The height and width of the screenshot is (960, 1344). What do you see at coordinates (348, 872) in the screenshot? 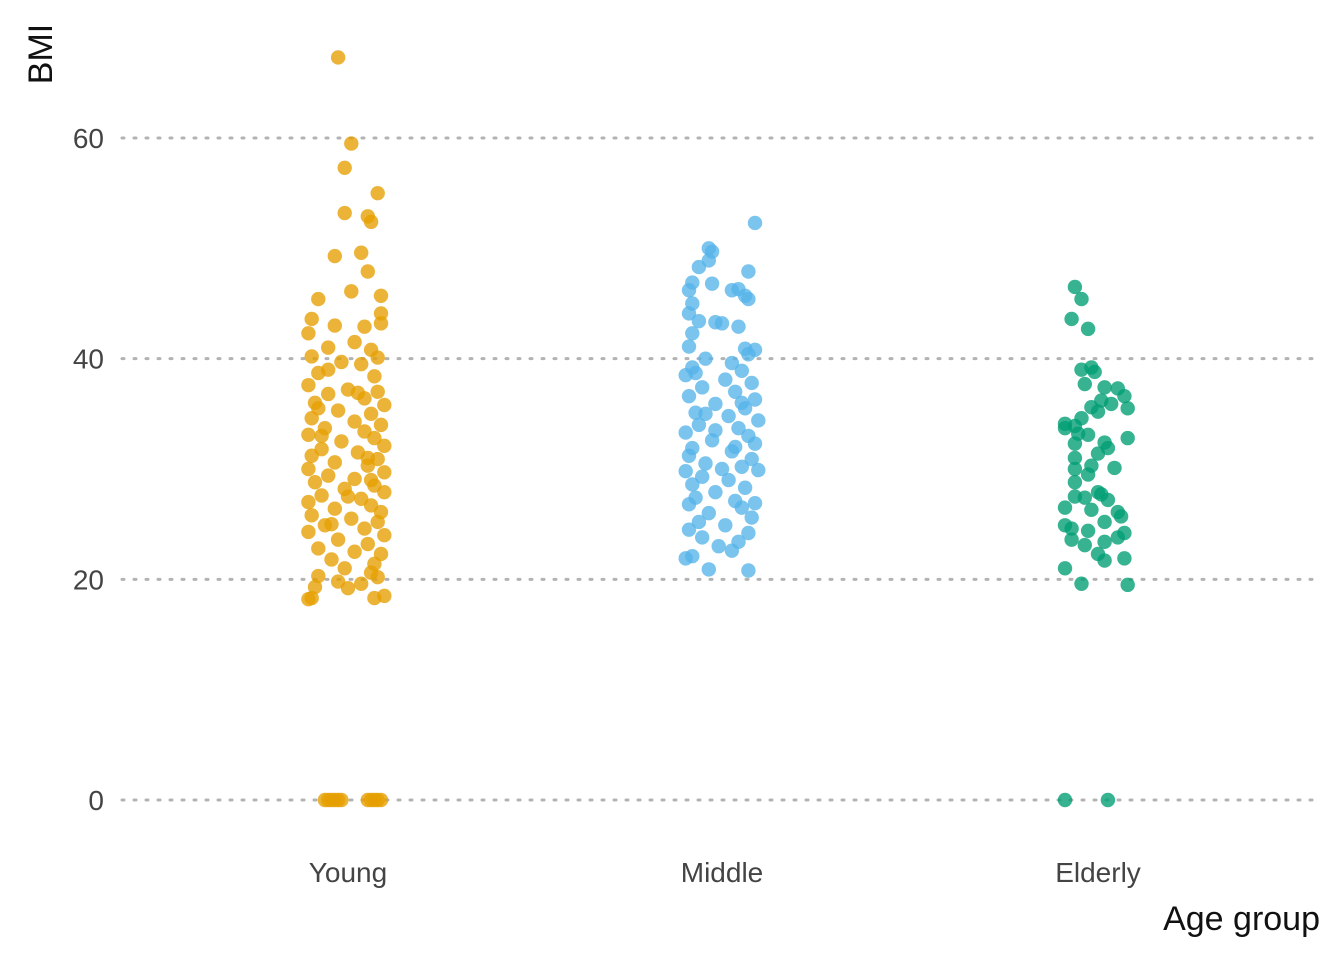
I see `x-tick-label-young: Young` at bounding box center [348, 872].